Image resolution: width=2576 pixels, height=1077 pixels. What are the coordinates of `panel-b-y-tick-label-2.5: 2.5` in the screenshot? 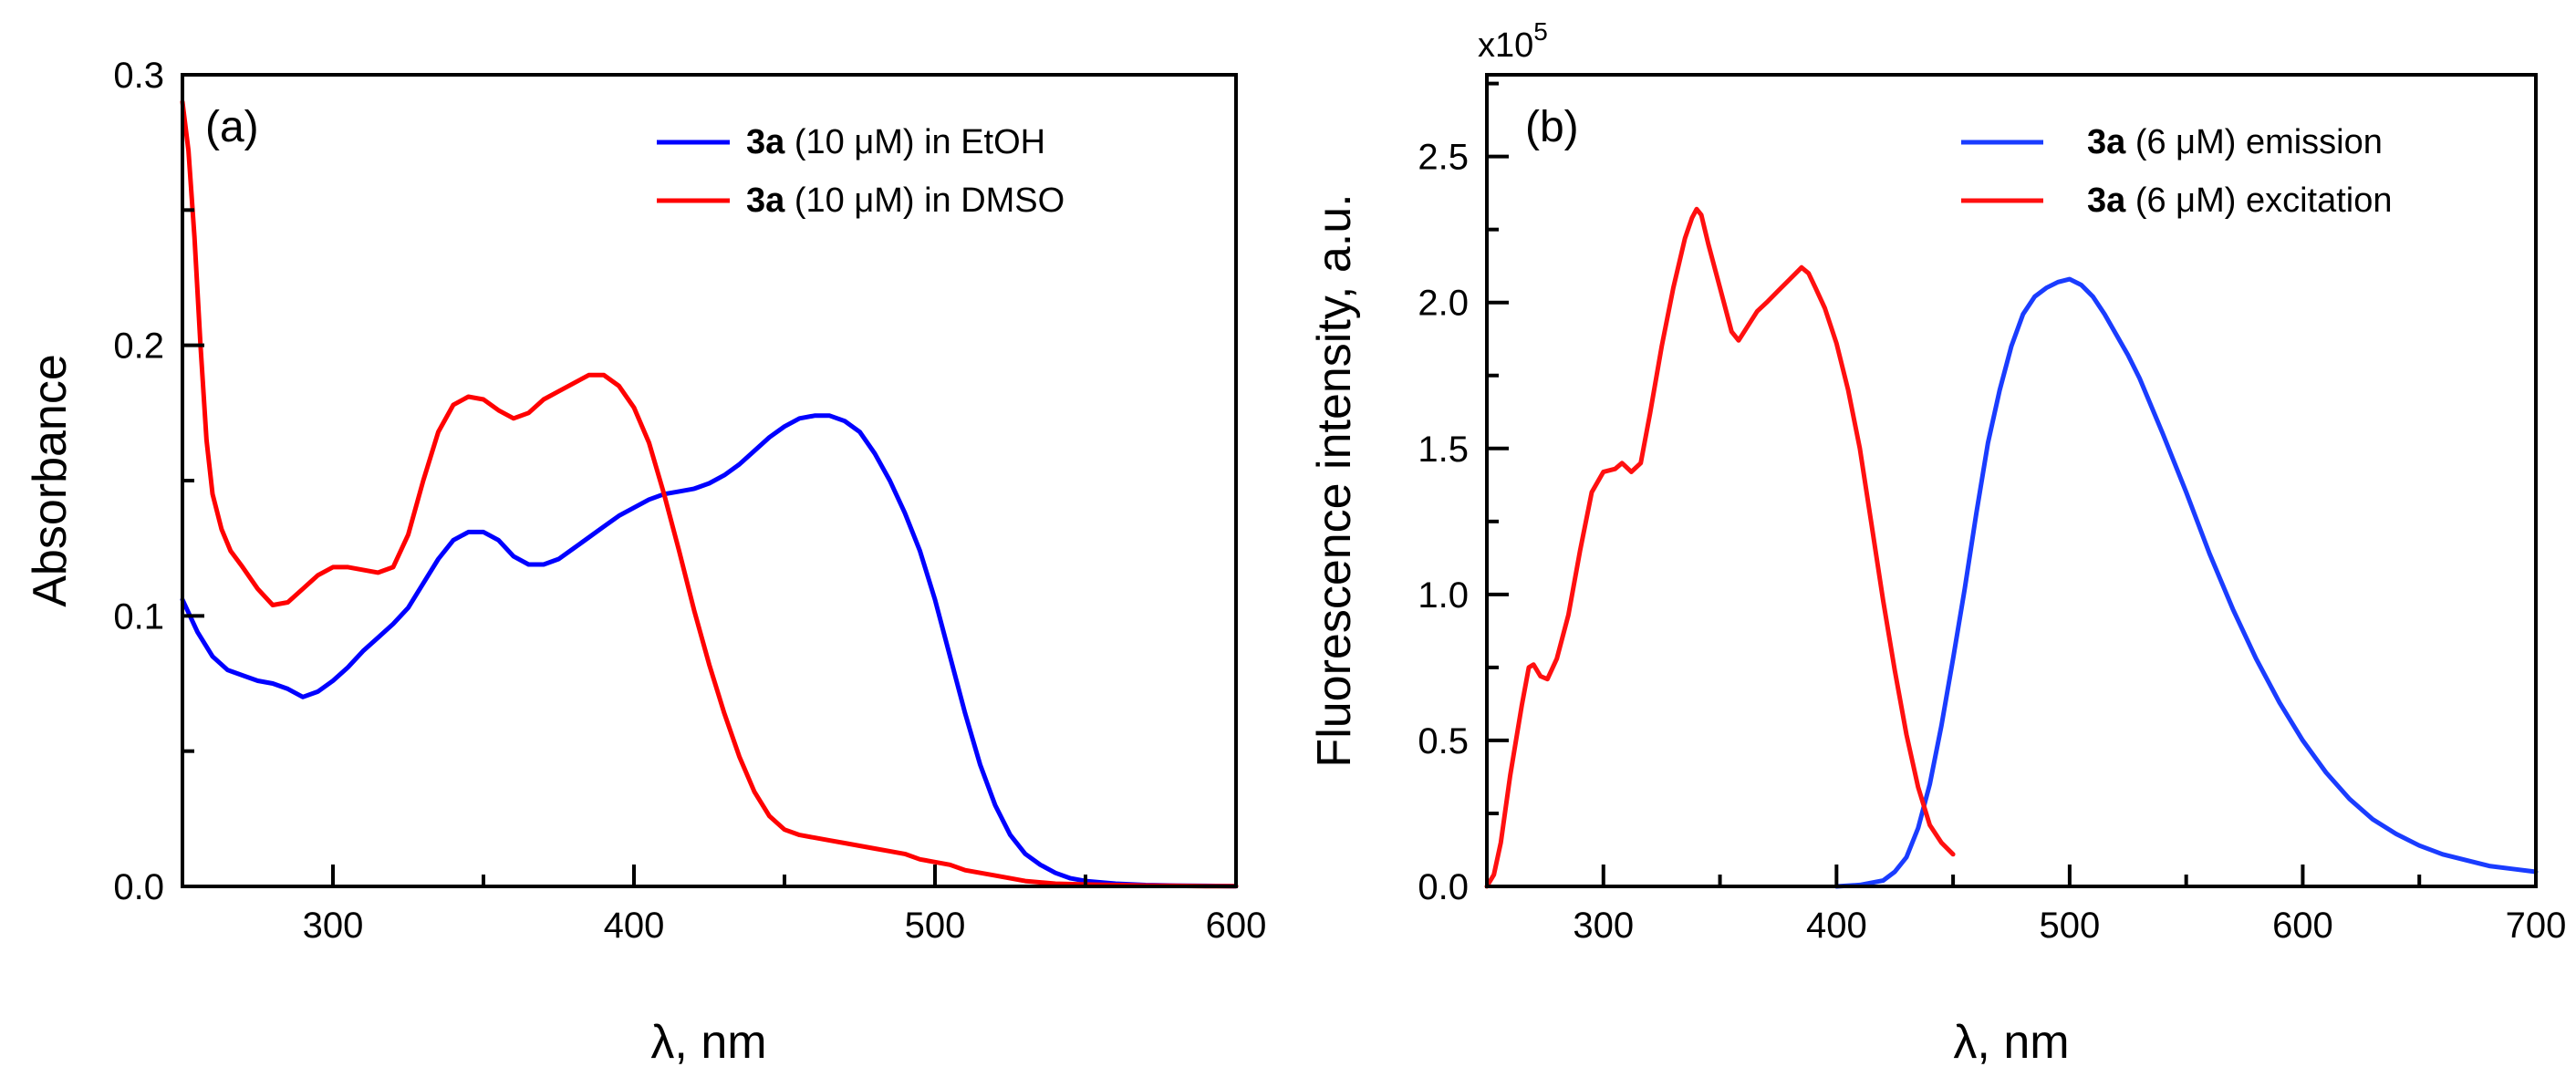 It's located at (1443, 158).